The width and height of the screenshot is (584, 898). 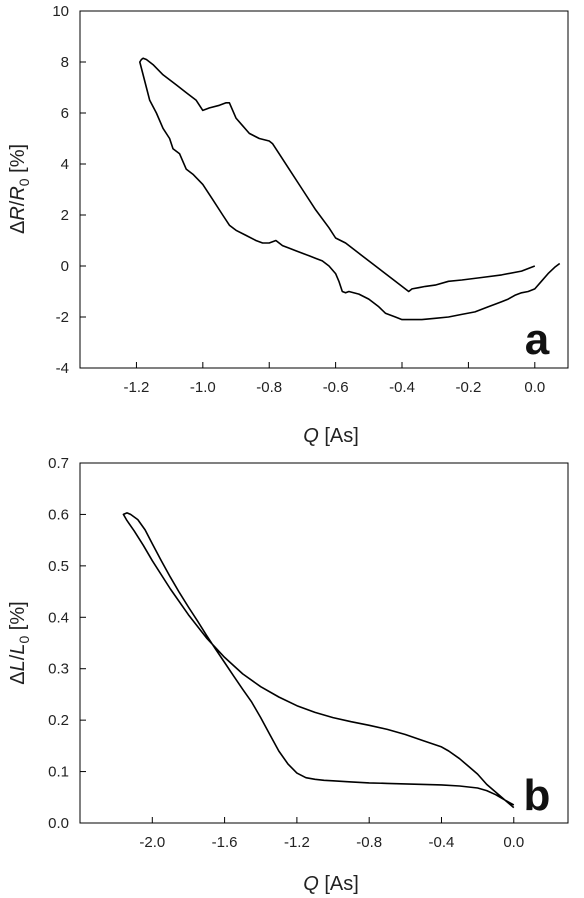 I want to click on y-tick-label: 0.4, so click(x=58, y=617).